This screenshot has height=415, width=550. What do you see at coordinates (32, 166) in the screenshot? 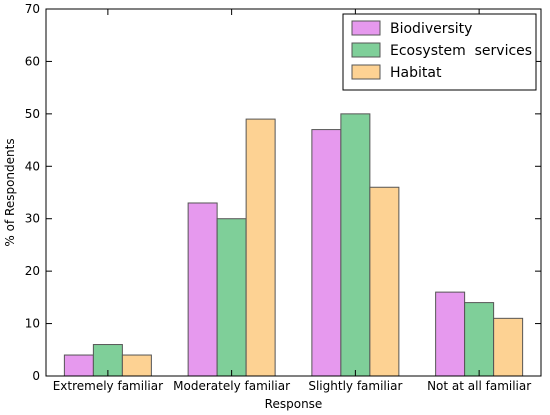
I see `y-tick-label: 40` at bounding box center [32, 166].